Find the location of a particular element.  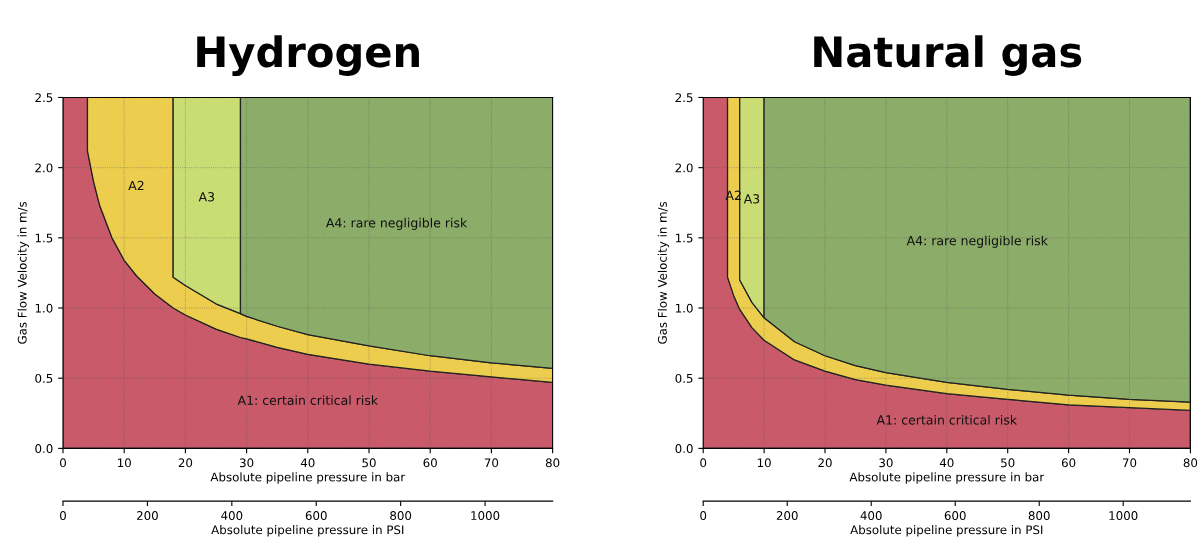

chart-title: Hydrogen is located at coordinates (308, 55).